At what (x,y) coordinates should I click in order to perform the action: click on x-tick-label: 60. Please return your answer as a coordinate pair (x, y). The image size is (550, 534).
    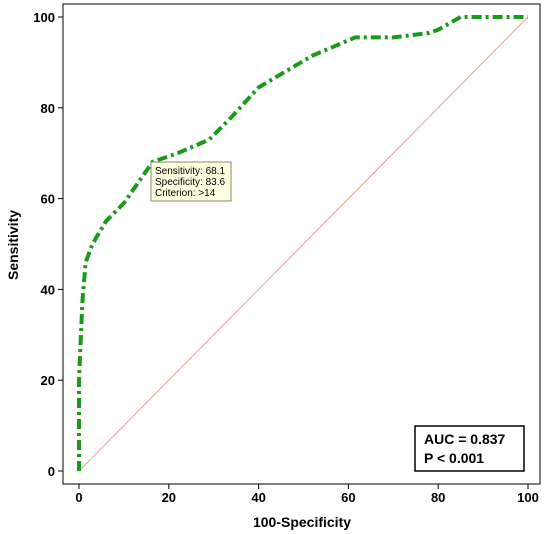
    Looking at the image, I should click on (348, 497).